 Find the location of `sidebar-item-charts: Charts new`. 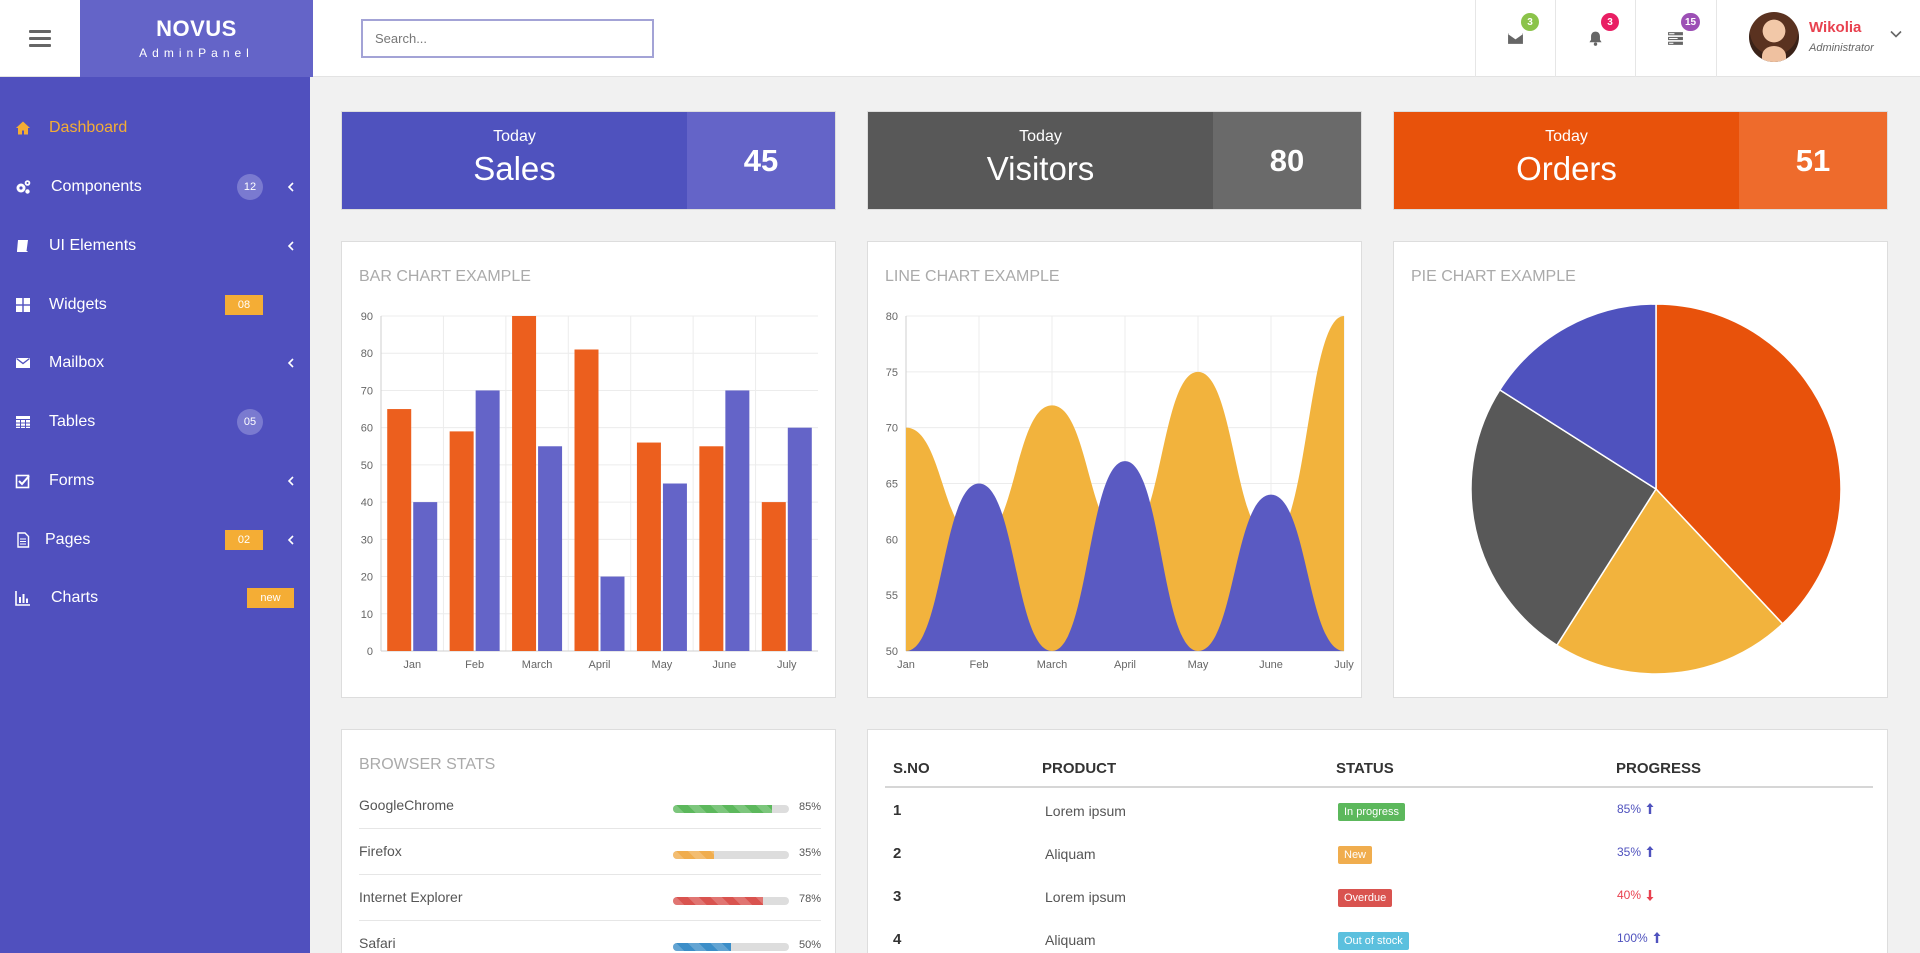

sidebar-item-charts: Charts new is located at coordinates (155, 597).